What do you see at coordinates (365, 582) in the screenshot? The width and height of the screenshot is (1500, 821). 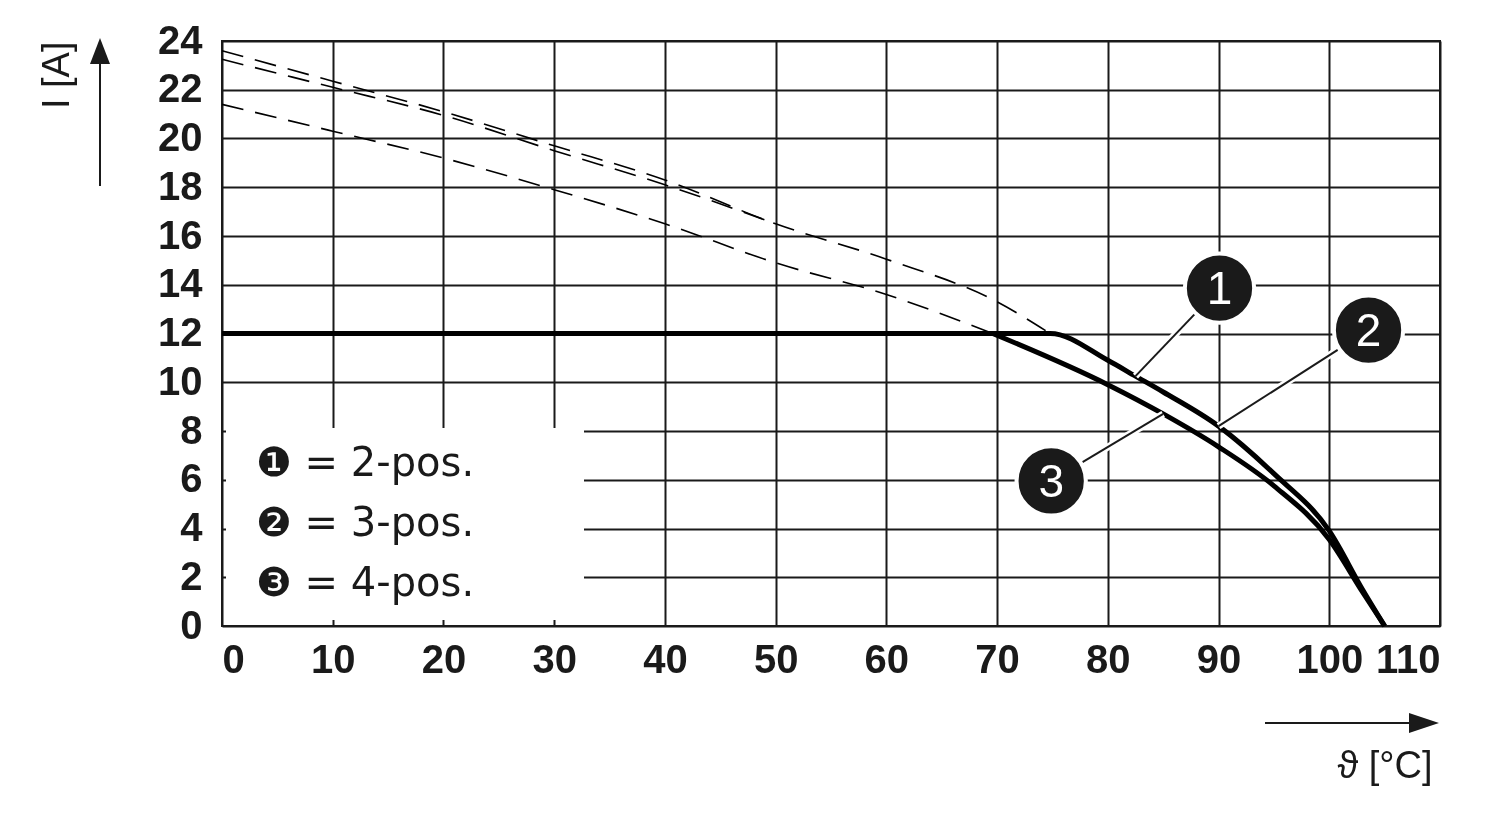 I see `annotation: ❸ = 4-pos.` at bounding box center [365, 582].